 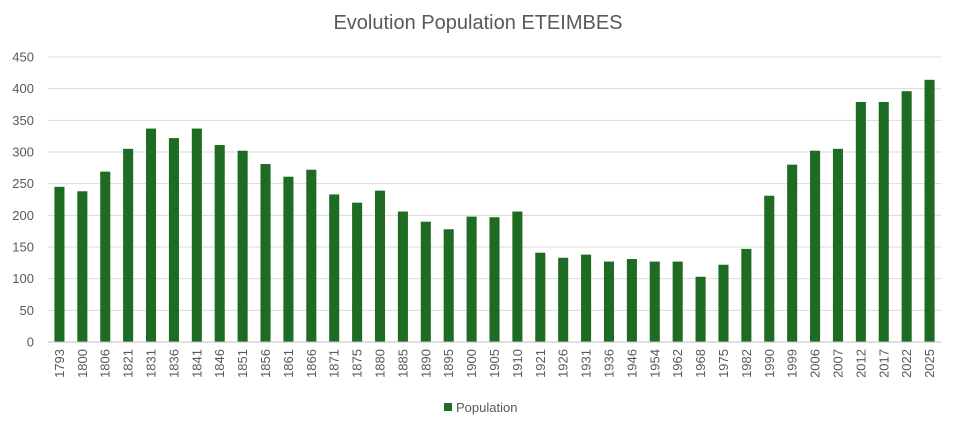 What do you see at coordinates (517, 363) in the screenshot?
I see `x-tick-label: 1910` at bounding box center [517, 363].